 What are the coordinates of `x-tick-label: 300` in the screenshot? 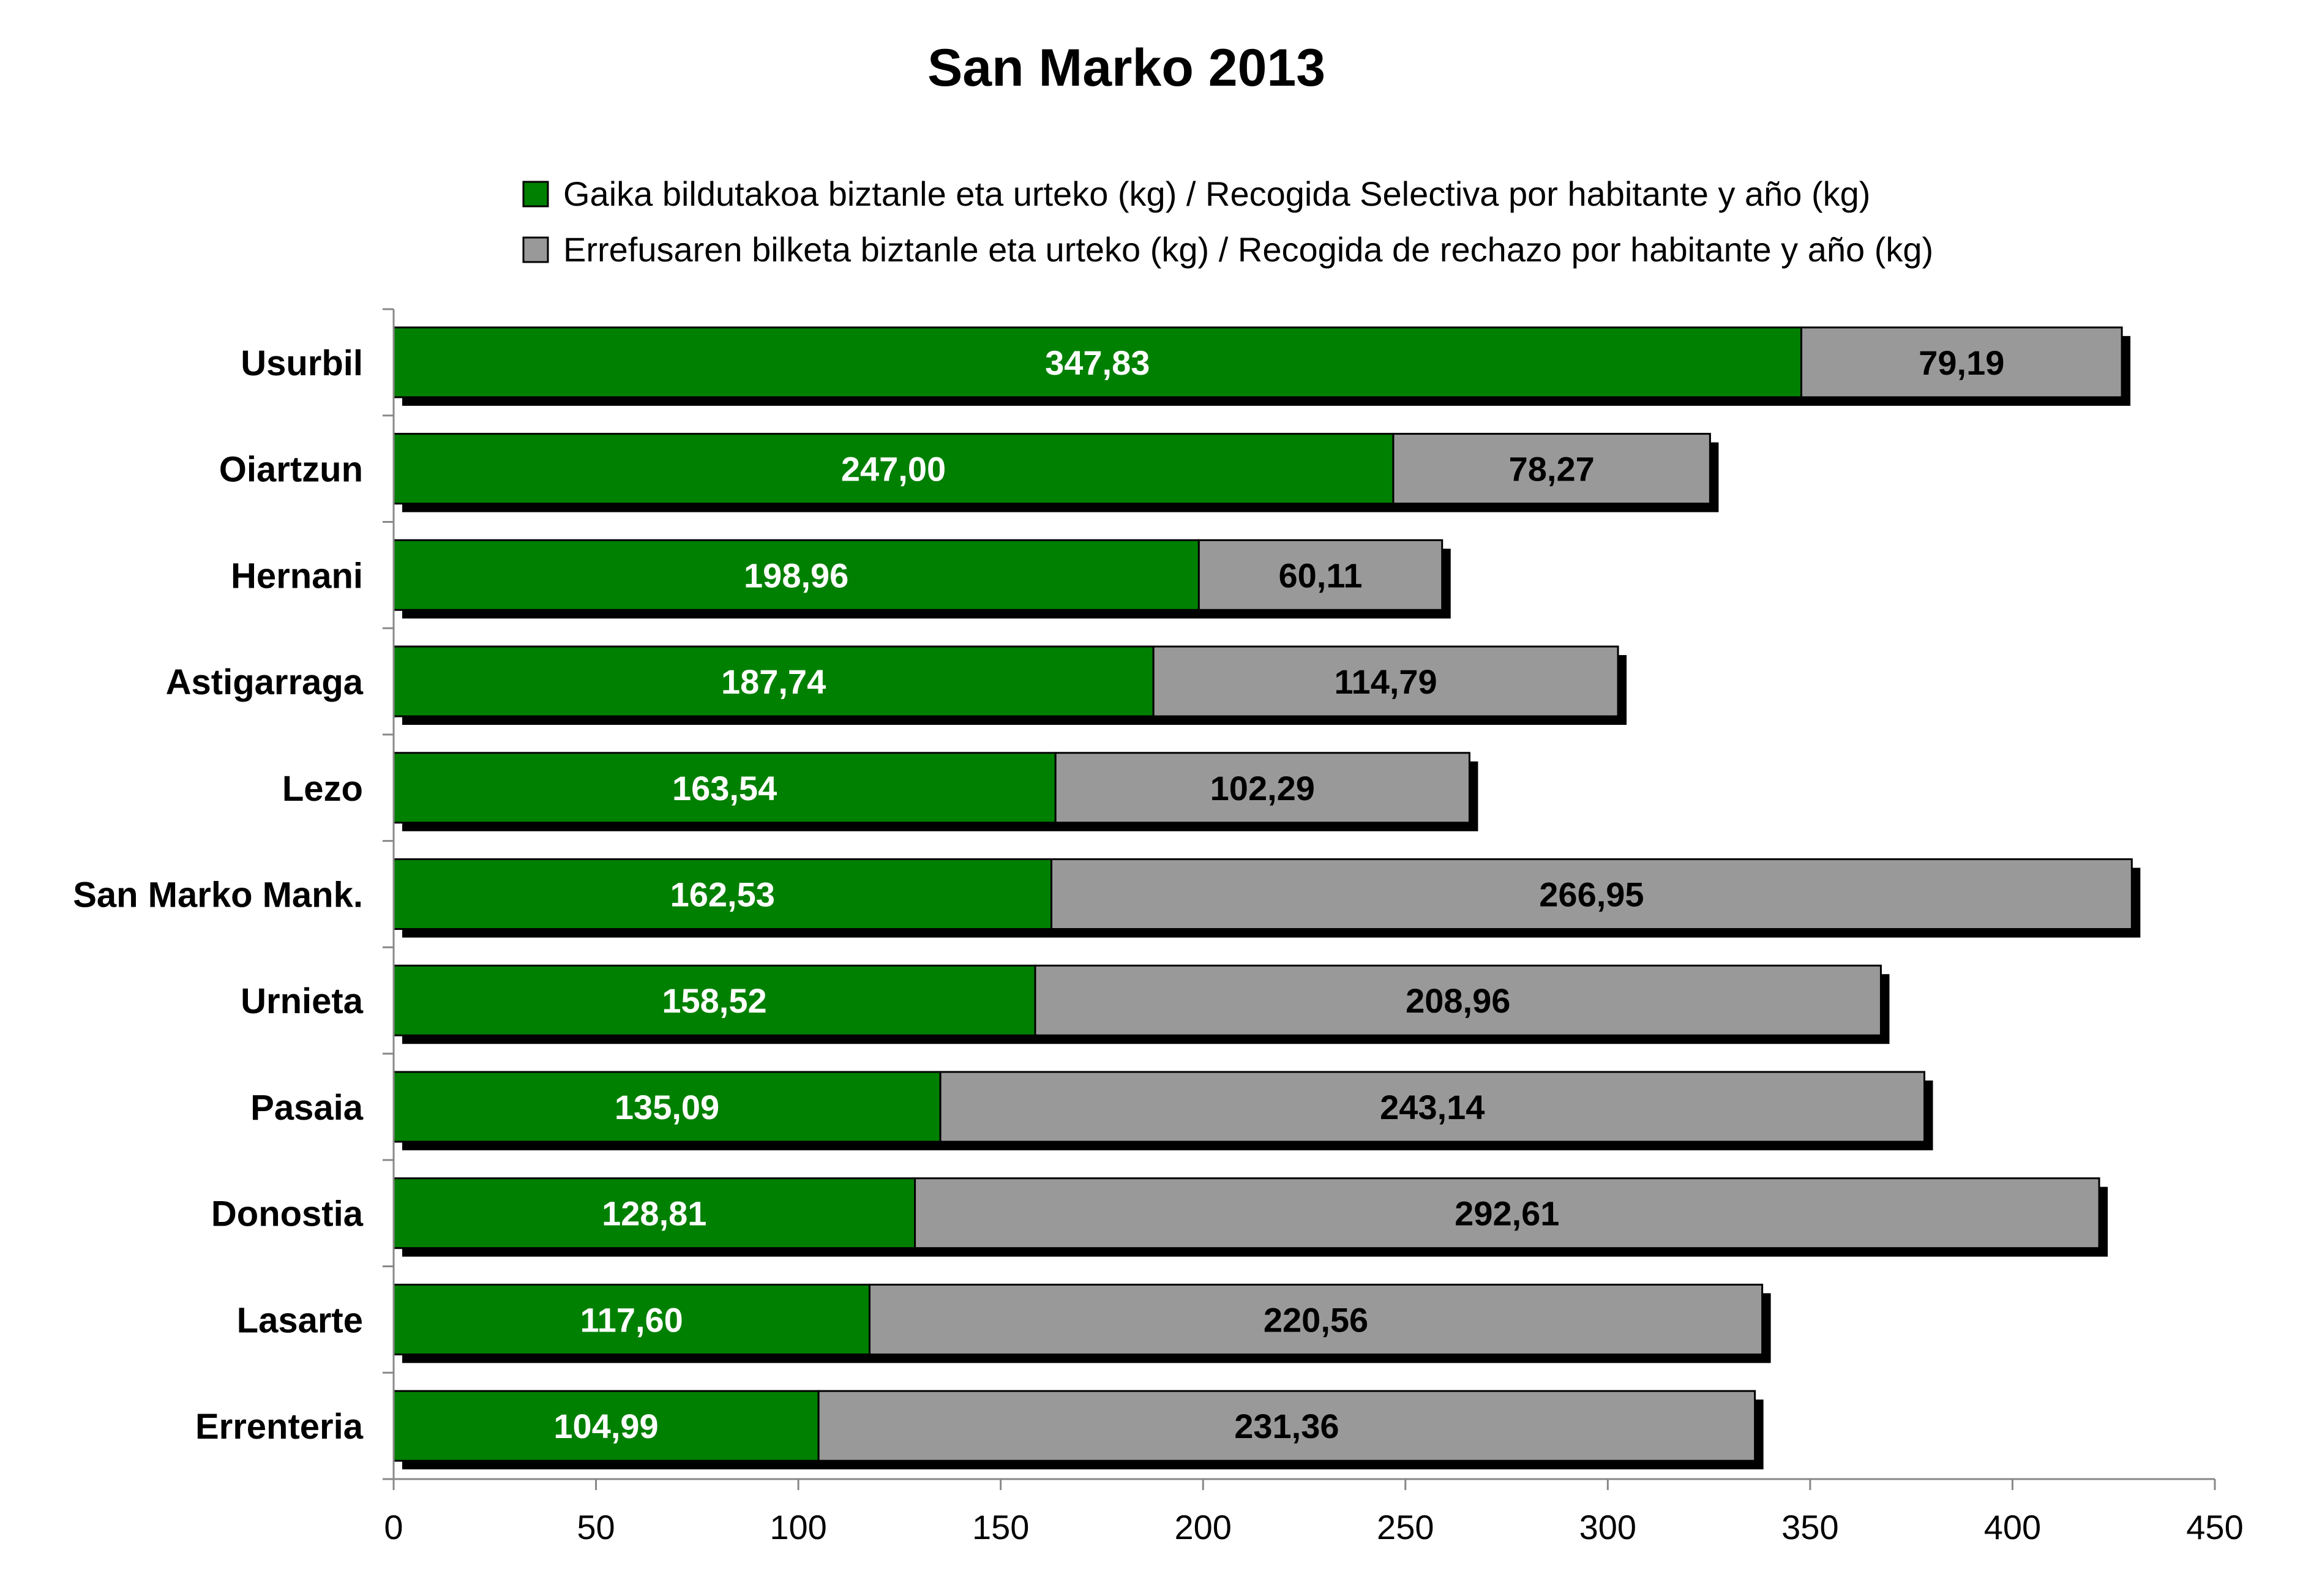 It's located at (1607, 1527).